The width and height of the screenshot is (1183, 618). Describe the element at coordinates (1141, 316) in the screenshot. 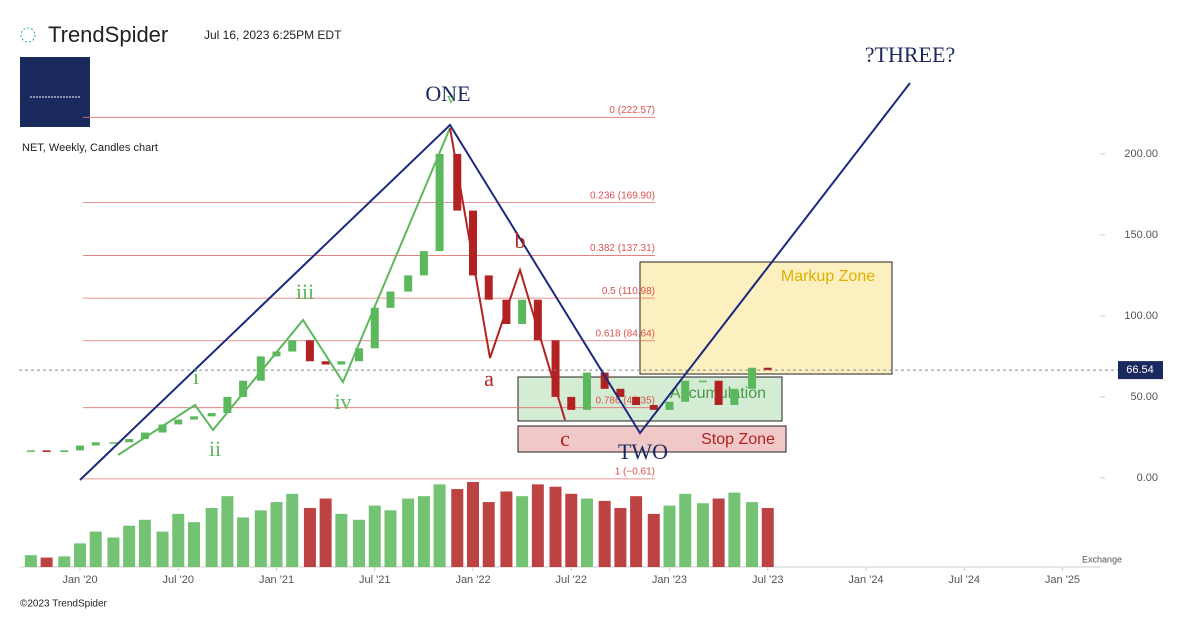

I see `y-tick-label: 100.00` at that location.